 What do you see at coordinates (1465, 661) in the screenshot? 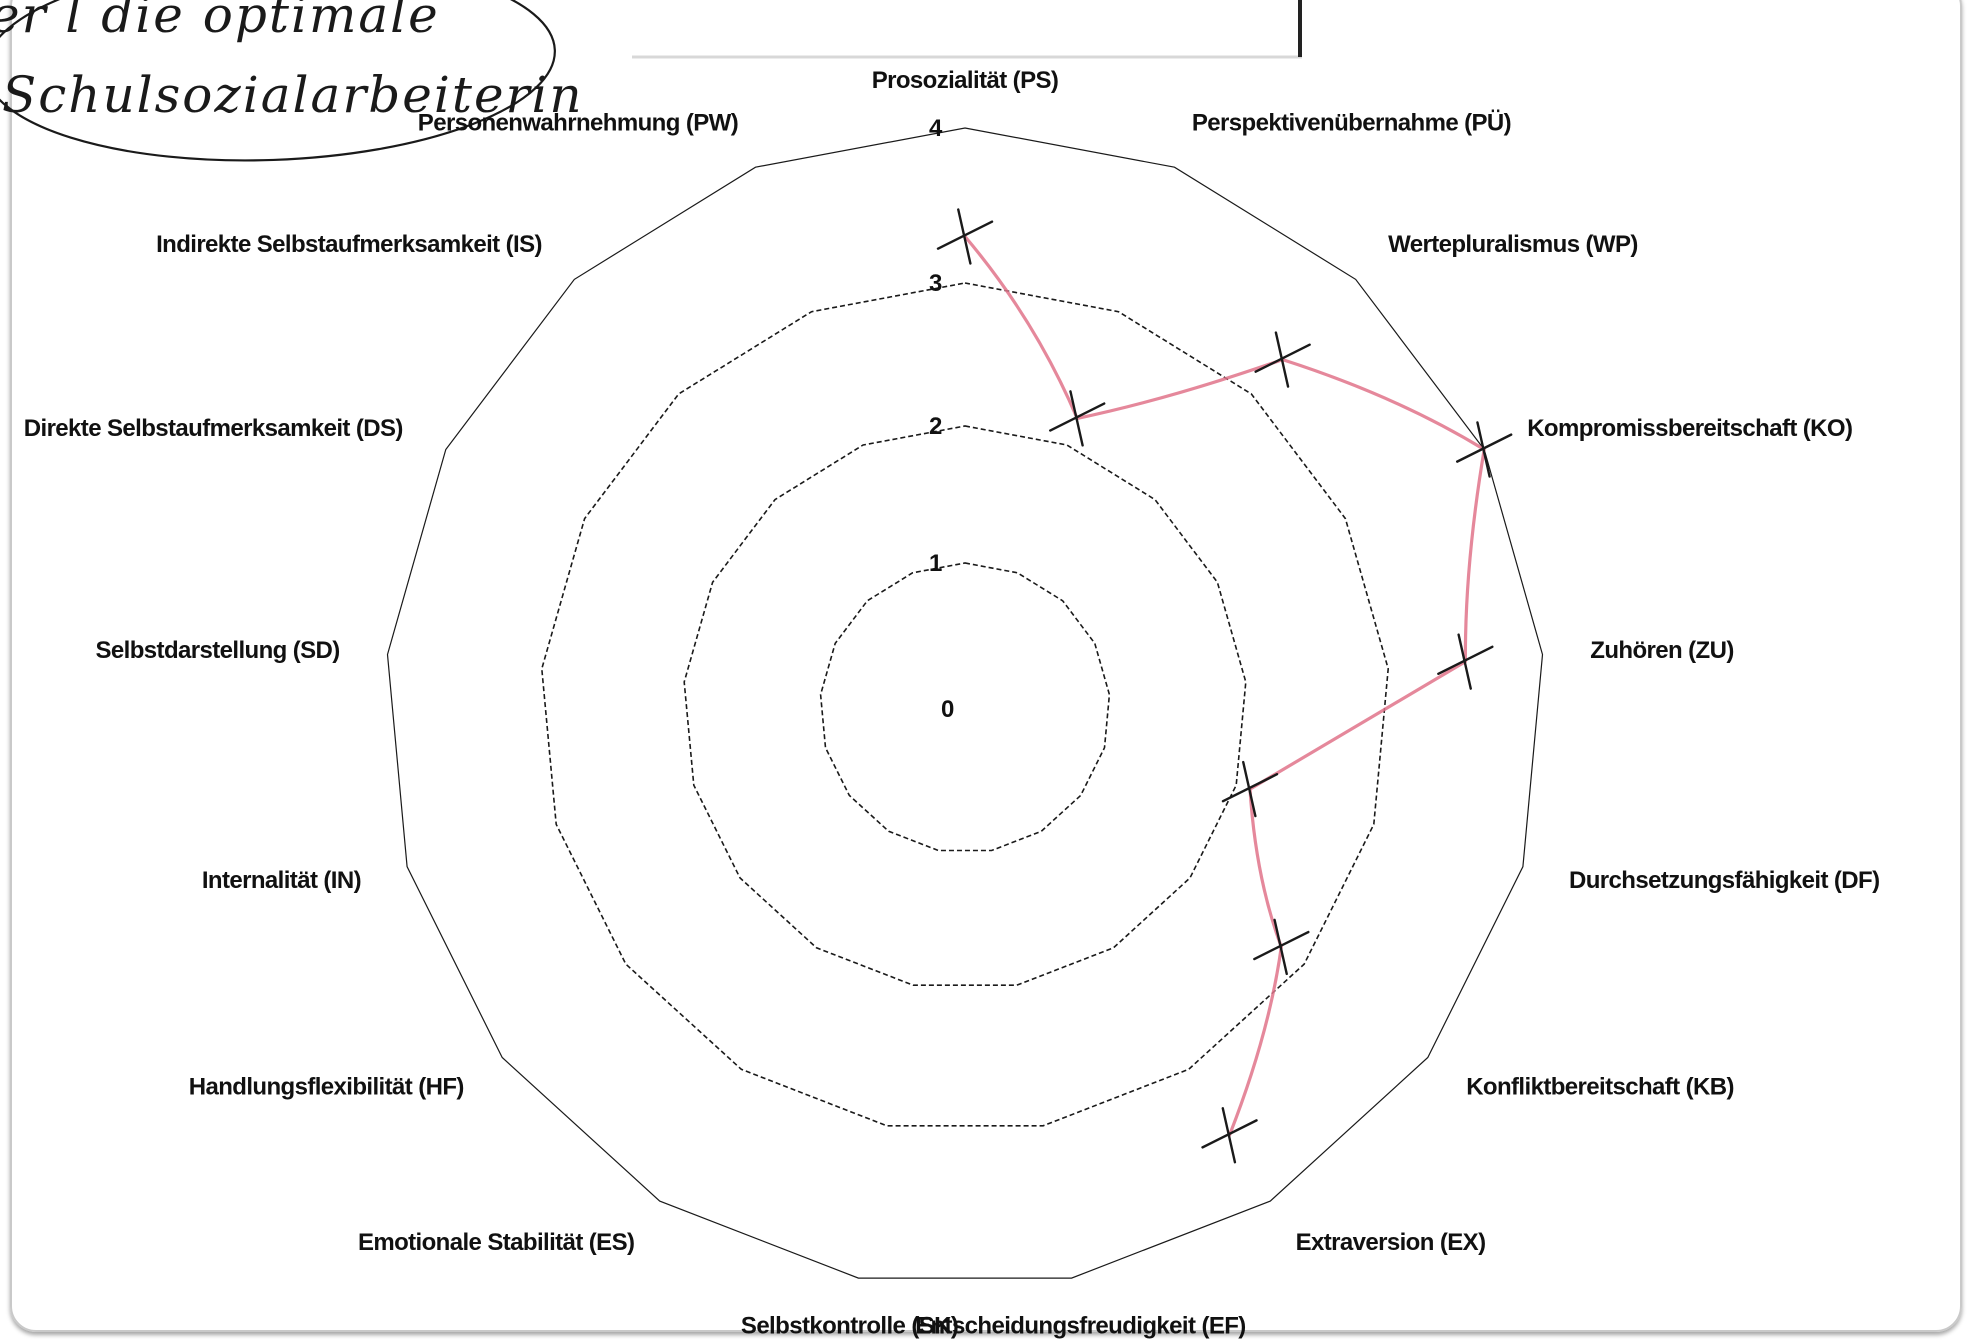
I see `cross-mark-zuhören` at bounding box center [1465, 661].